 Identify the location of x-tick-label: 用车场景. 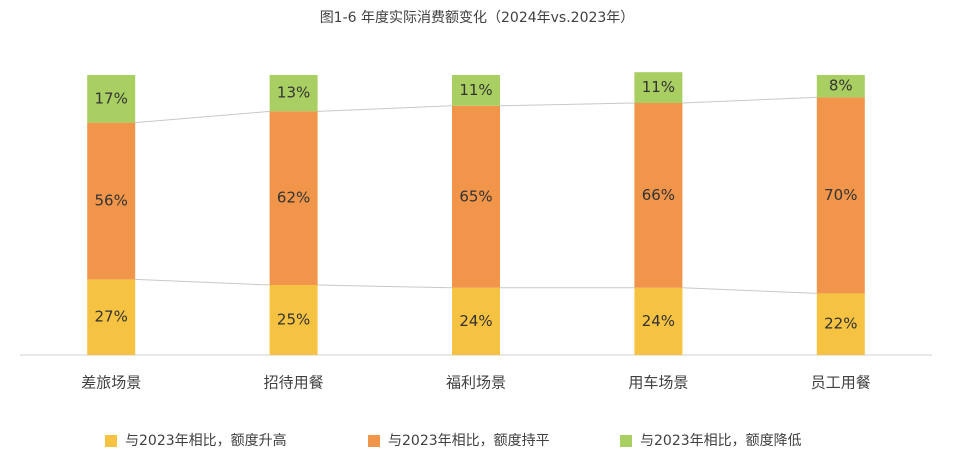
(658, 383).